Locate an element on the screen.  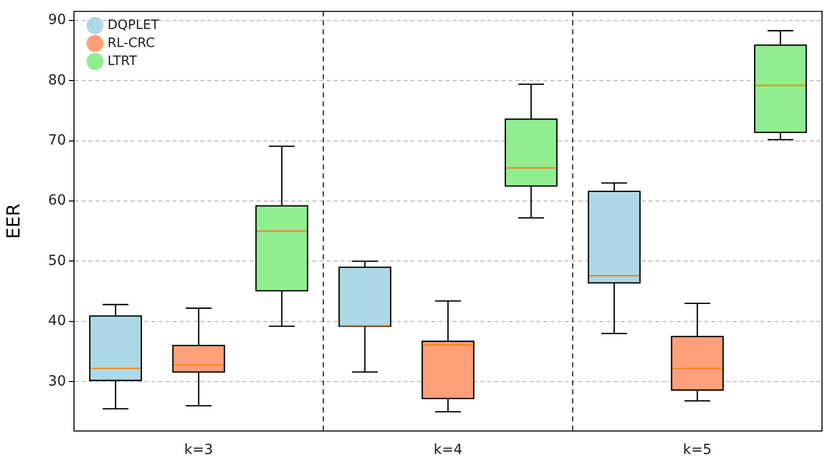
y-tick-label: 70 is located at coordinates (57, 140).